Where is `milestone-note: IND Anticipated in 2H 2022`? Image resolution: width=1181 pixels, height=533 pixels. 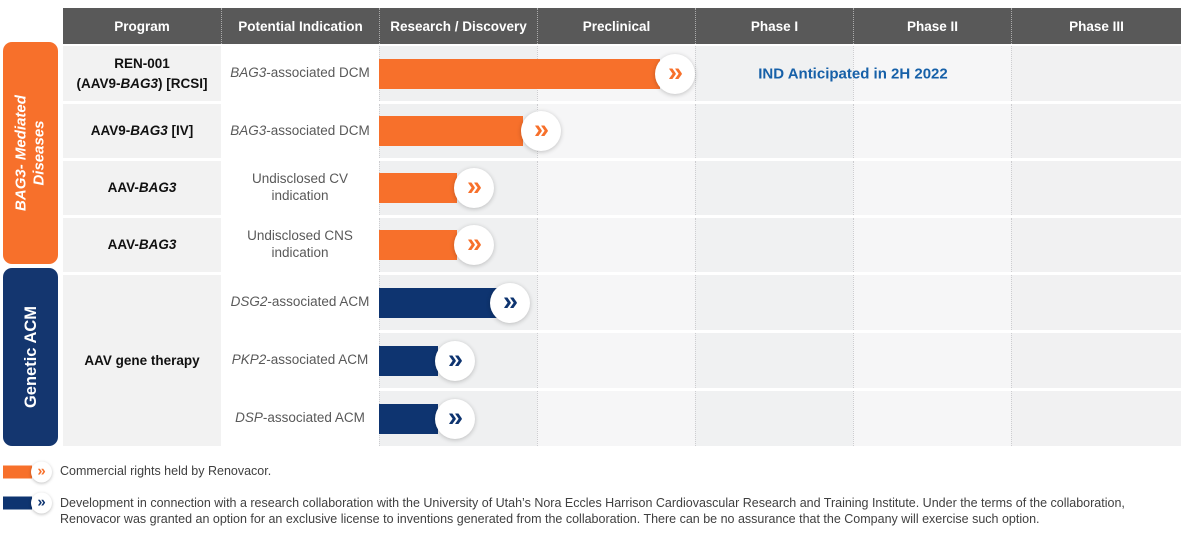 milestone-note: IND Anticipated in 2H 2022 is located at coordinates (853, 73).